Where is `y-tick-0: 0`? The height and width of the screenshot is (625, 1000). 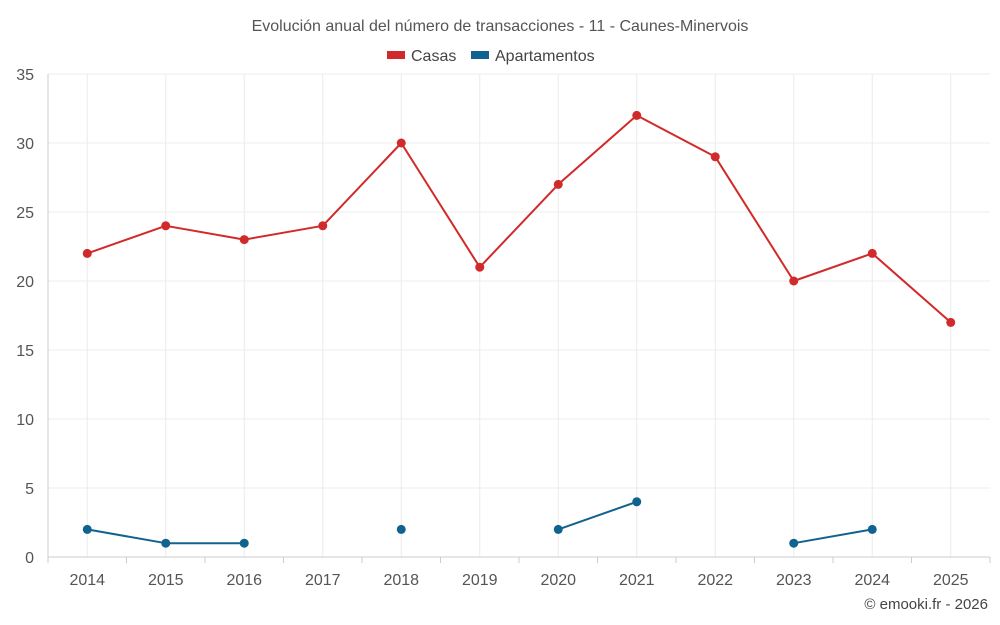
y-tick-0: 0 is located at coordinates (29, 558).